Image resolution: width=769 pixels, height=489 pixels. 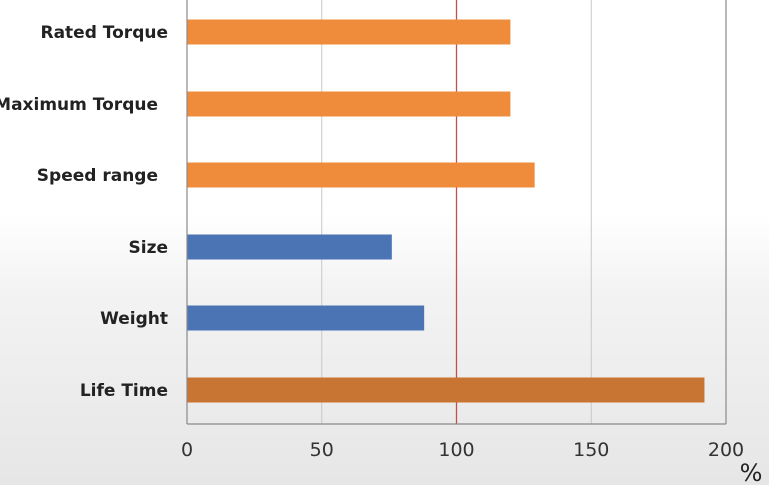 I want to click on x-unit-label: %, so click(x=751, y=472).